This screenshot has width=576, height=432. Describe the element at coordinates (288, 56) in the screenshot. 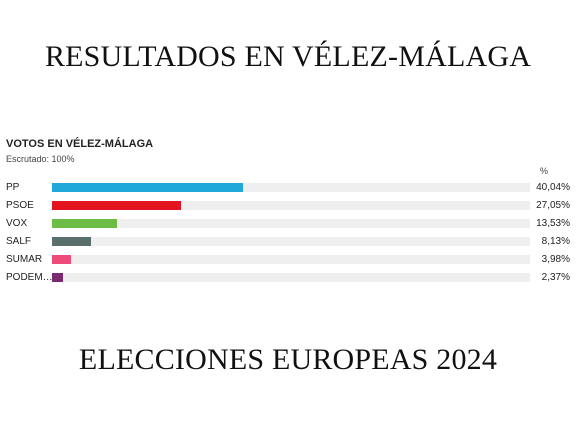

I see `headline-top: RESULTADOS EN VÉLEZ-MÁLAGA` at that location.